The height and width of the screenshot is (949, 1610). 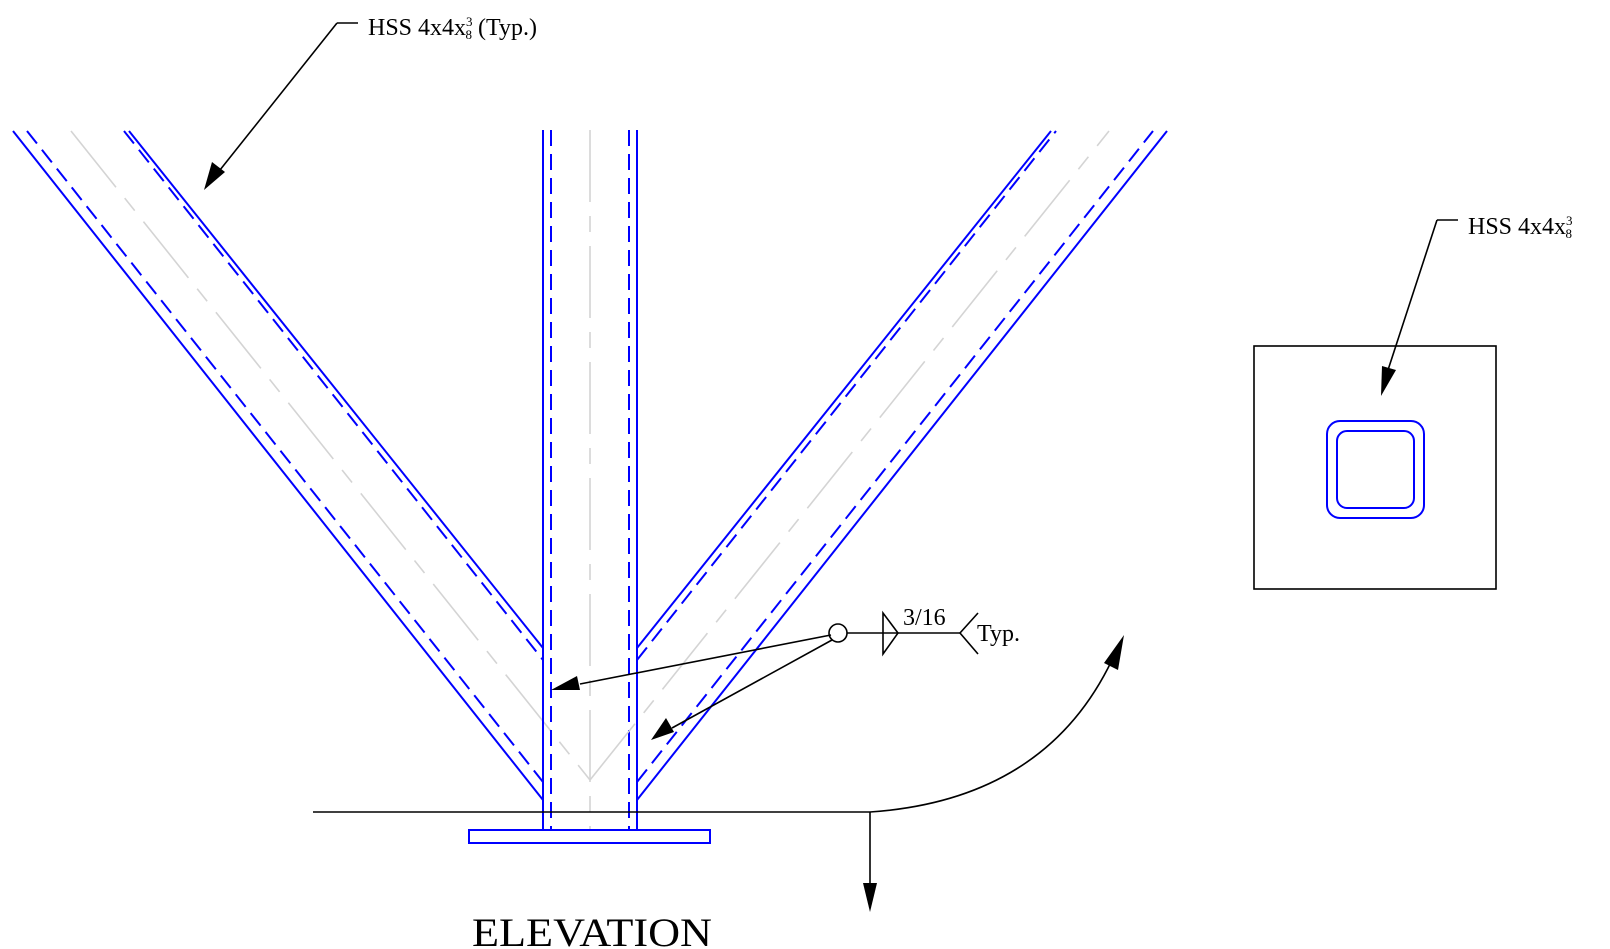 What do you see at coordinates (870, 897) in the screenshot?
I see `down-arrowhead-icon` at bounding box center [870, 897].